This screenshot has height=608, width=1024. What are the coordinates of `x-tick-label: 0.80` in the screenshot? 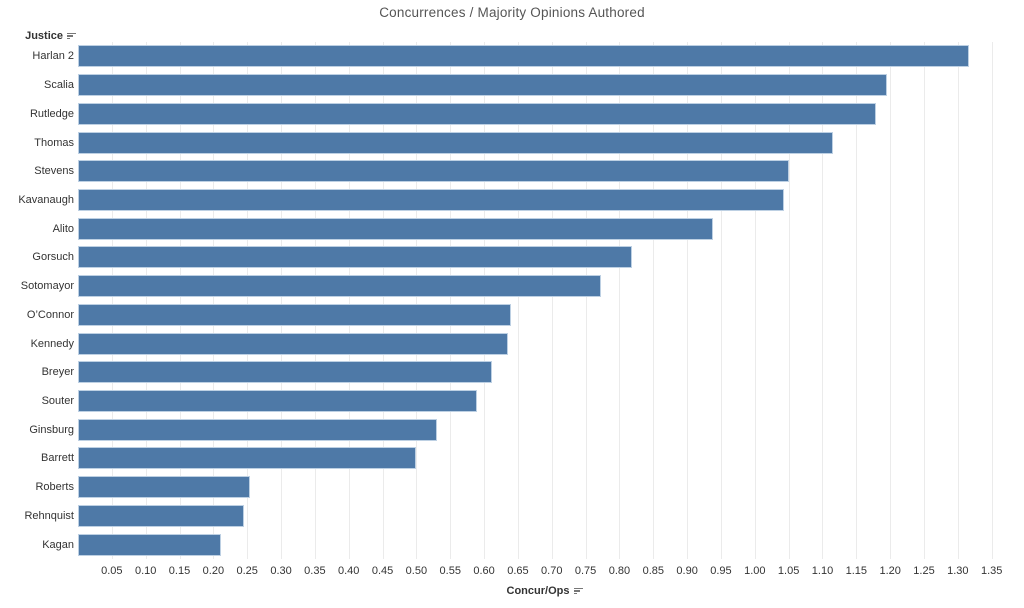 It's located at (619, 571).